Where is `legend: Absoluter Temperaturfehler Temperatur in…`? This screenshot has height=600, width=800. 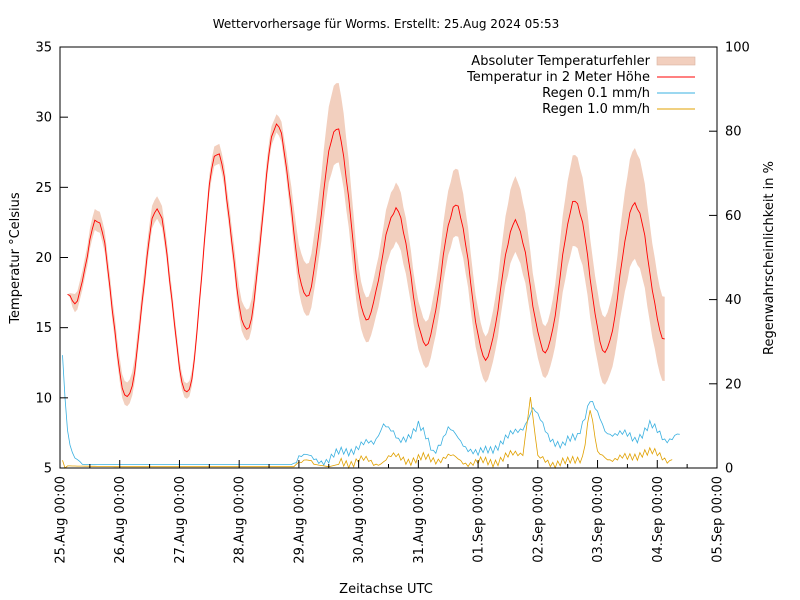
legend: Absoluter Temperaturfehler Temperatur in… is located at coordinates (581, 85).